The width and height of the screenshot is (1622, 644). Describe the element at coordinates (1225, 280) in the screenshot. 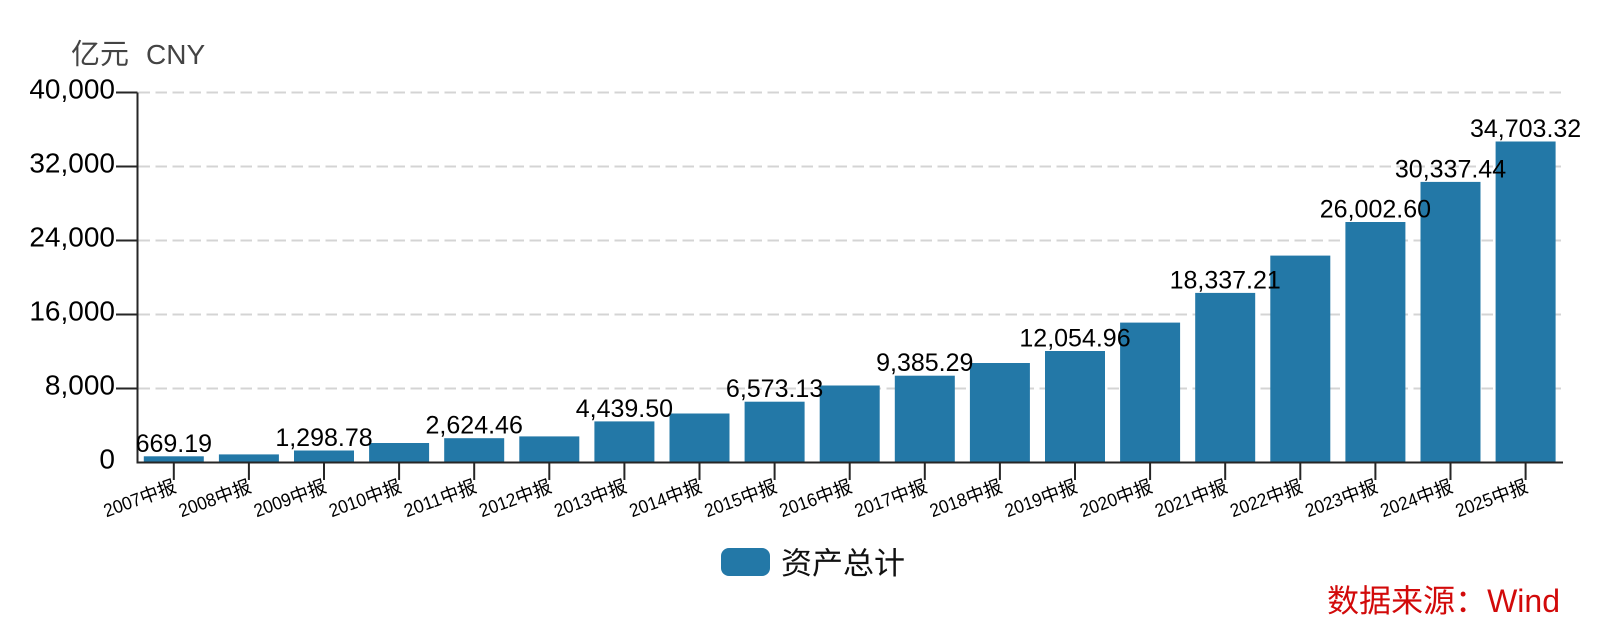

I see `svg-text: 18,337.21` at that location.